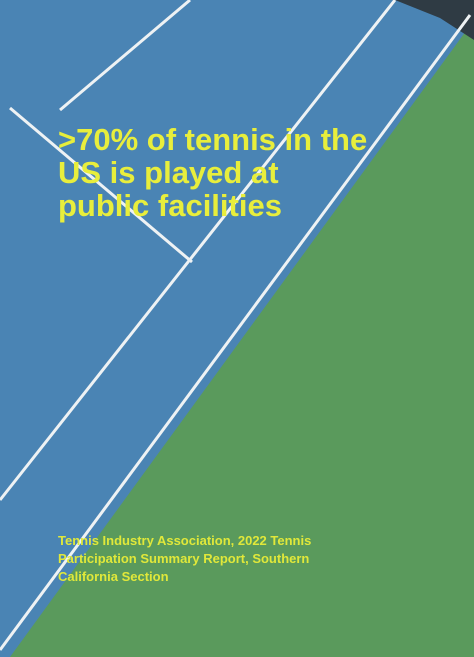 Image resolution: width=474 pixels, height=657 pixels. I want to click on headline-line: >70% of tennis in the, so click(212, 139).